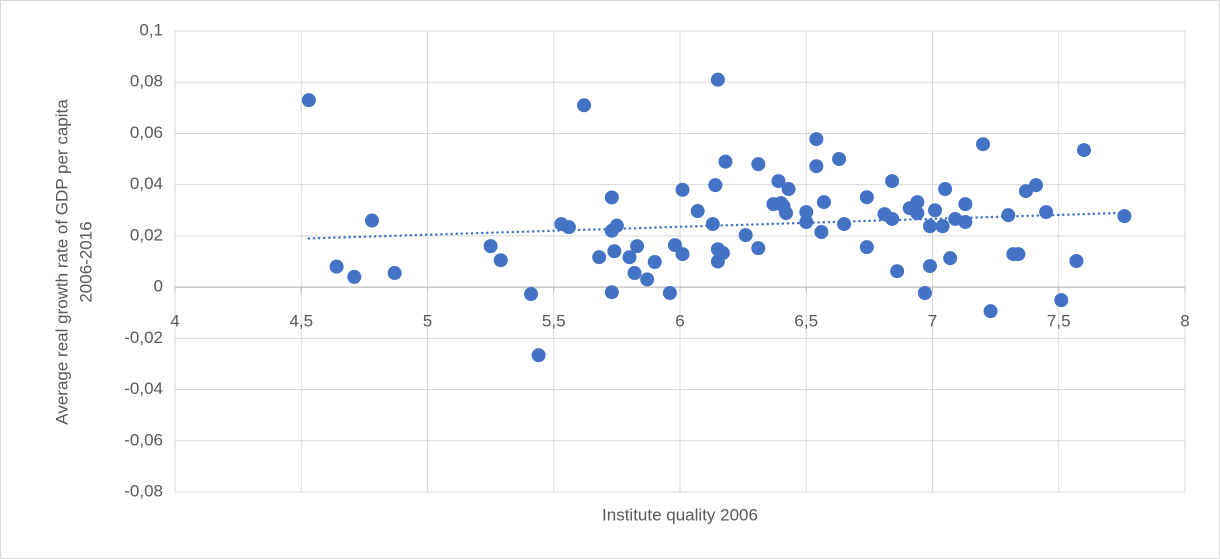  What do you see at coordinates (146, 183) in the screenshot?
I see `y-tick-label: 0,04` at bounding box center [146, 183].